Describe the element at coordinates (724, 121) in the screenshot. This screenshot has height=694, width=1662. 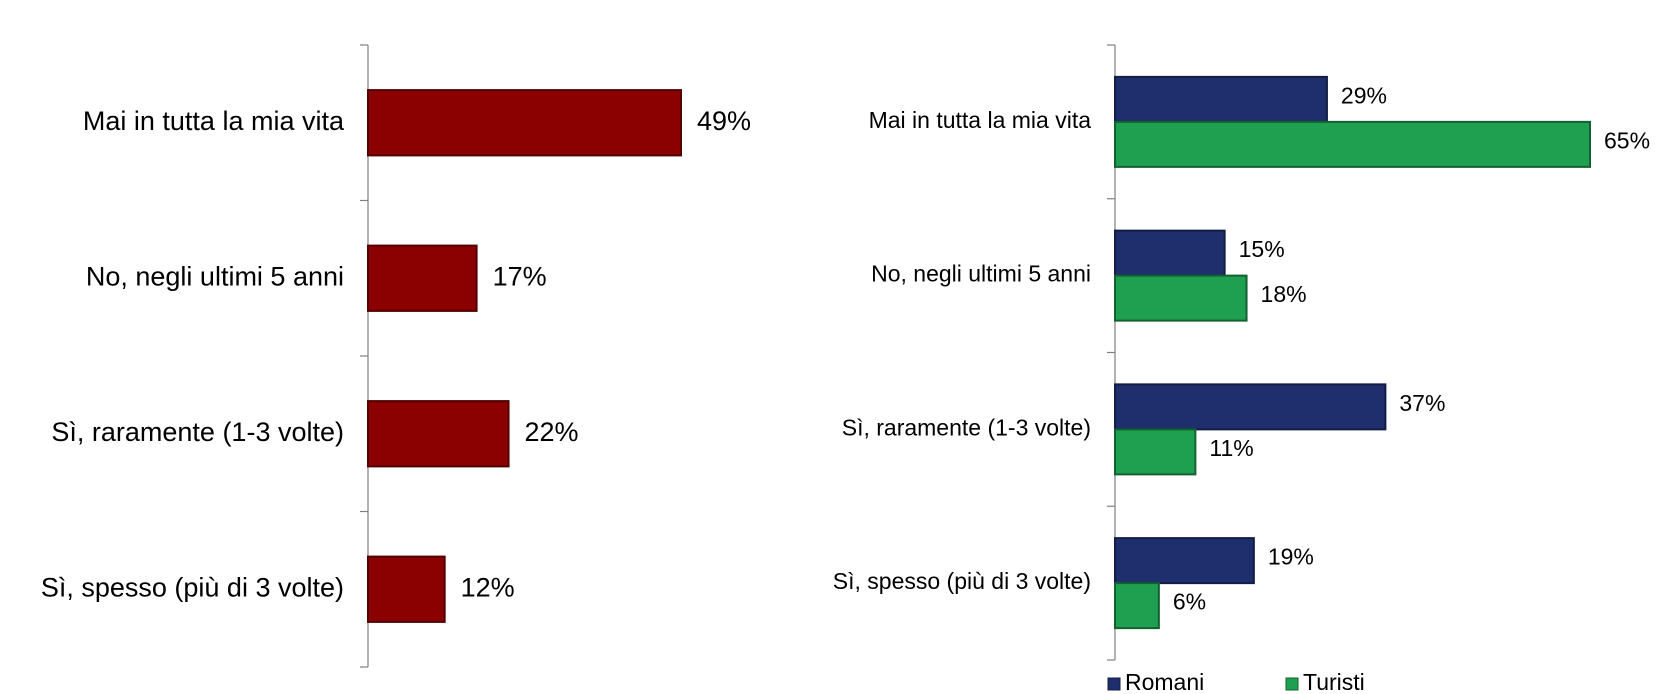
I see `value-label: 49%` at that location.